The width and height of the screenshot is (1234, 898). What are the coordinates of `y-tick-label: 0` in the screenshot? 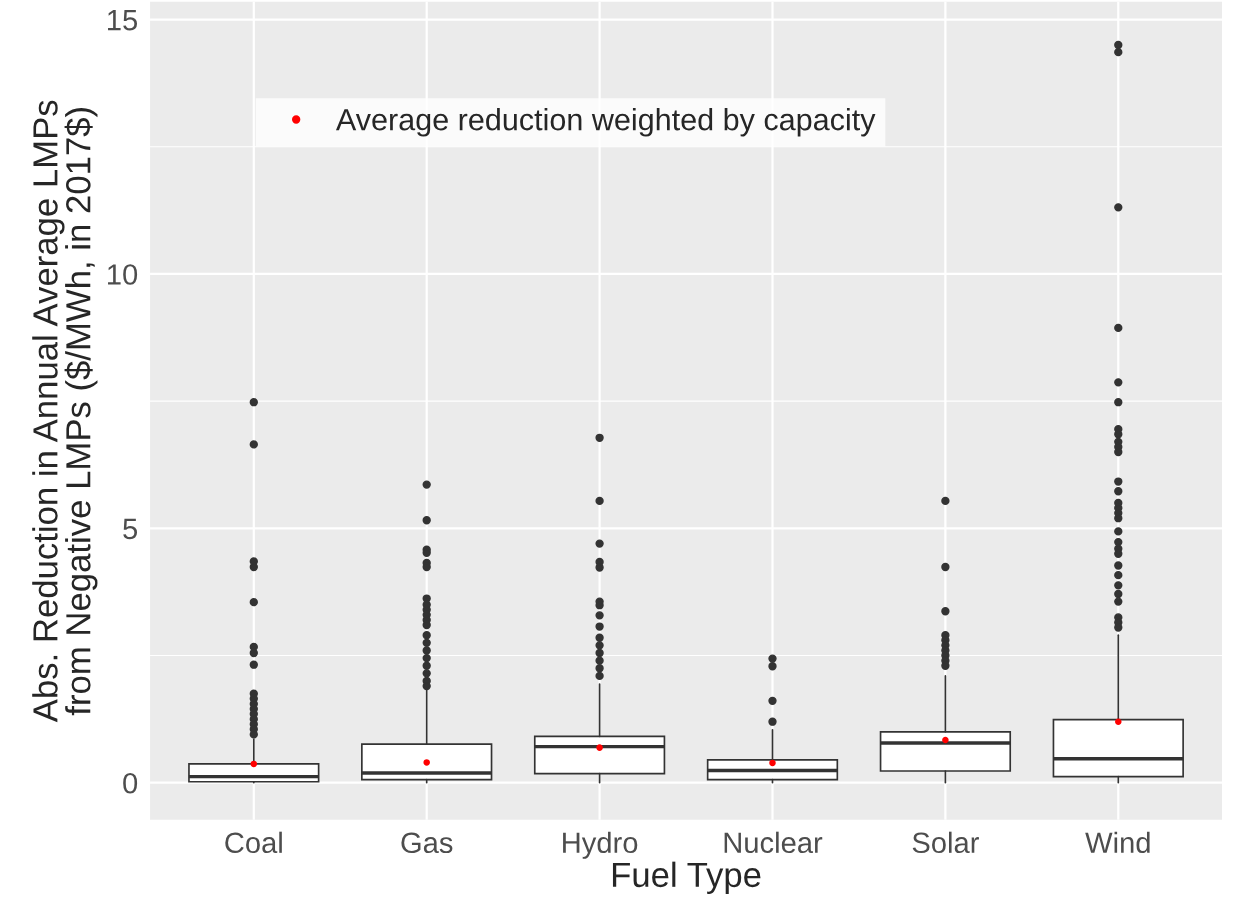 It's located at (130, 783).